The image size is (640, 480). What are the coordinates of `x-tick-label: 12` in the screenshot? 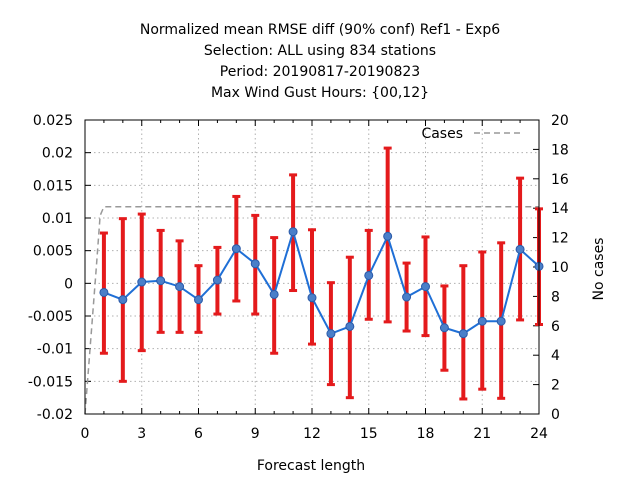 It's located at (312, 434).